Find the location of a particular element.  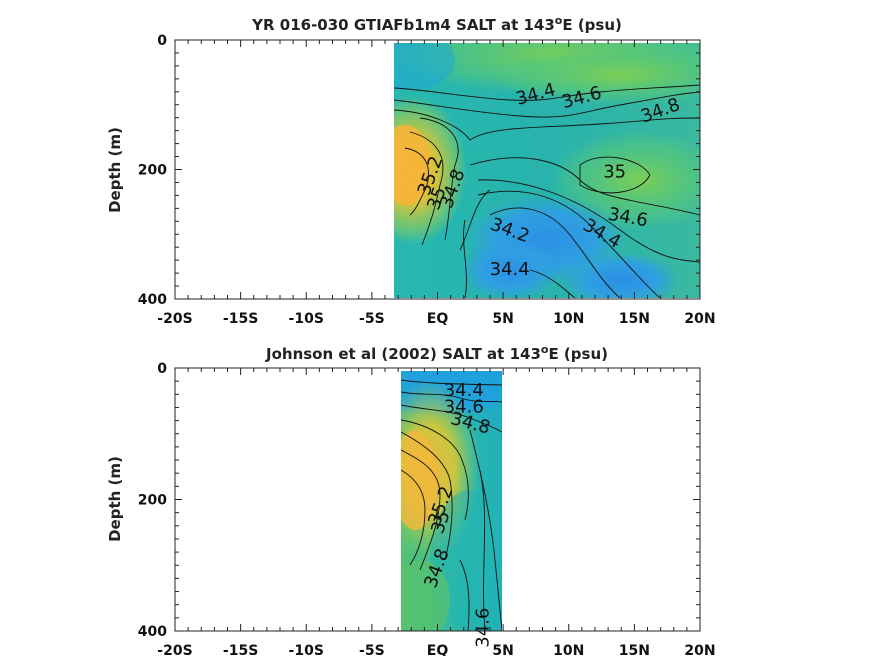

contours-top is located at coordinates (547, 191).